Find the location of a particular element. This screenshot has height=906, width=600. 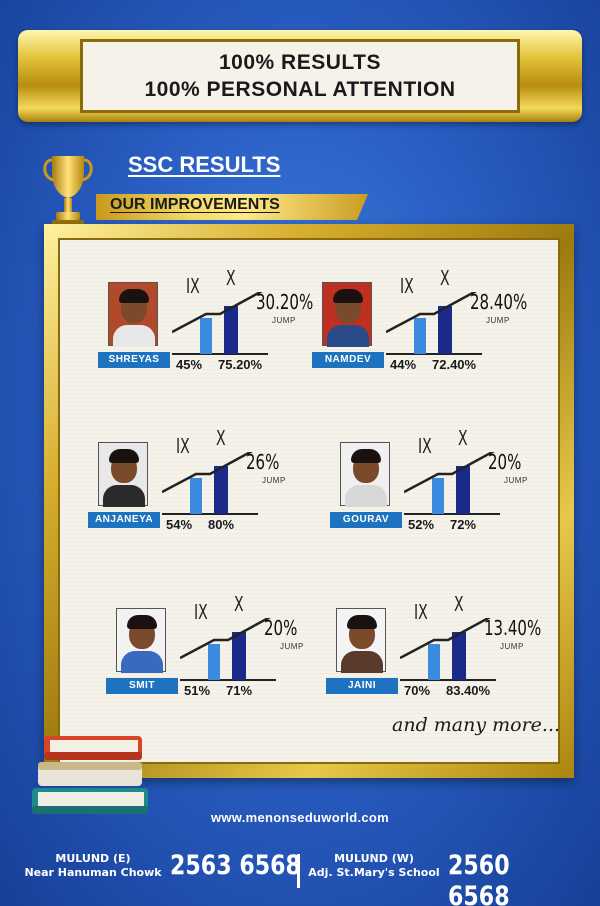

student-card: NAMDEV IX X 28.40% JUMP 44% 72.40% is located at coordinates (422, 329).